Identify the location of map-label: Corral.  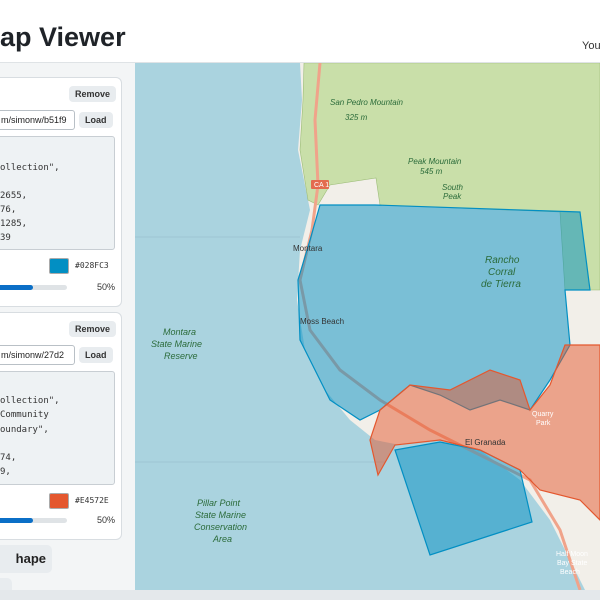
(502, 272).